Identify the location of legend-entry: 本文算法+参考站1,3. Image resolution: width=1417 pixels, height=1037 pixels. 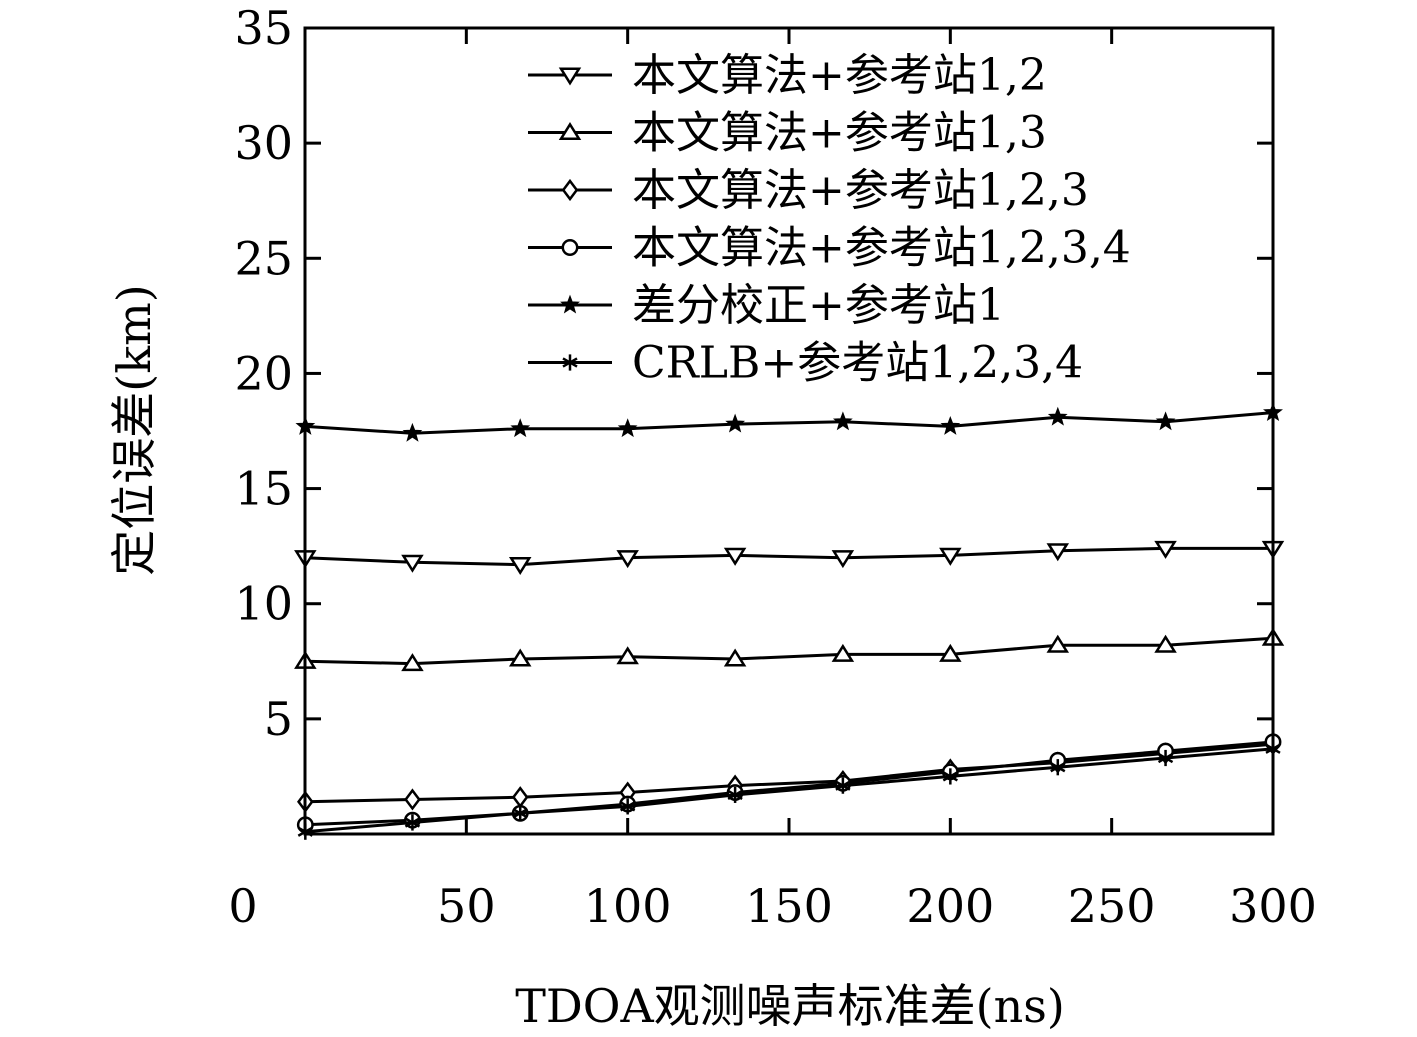
(787, 133).